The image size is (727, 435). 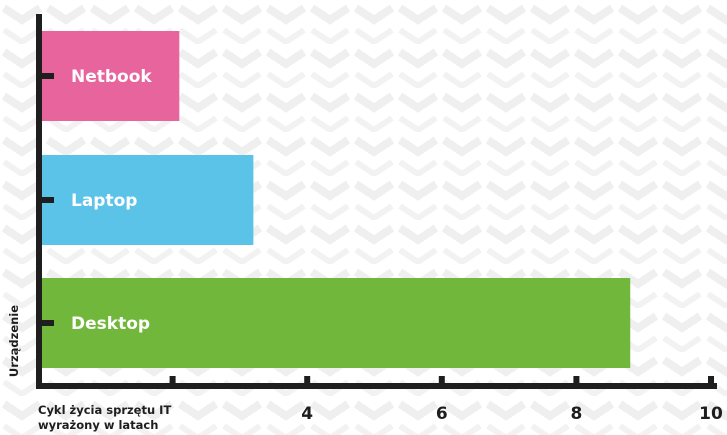 I want to click on bar-label-netbook: Netbook, so click(x=111, y=77).